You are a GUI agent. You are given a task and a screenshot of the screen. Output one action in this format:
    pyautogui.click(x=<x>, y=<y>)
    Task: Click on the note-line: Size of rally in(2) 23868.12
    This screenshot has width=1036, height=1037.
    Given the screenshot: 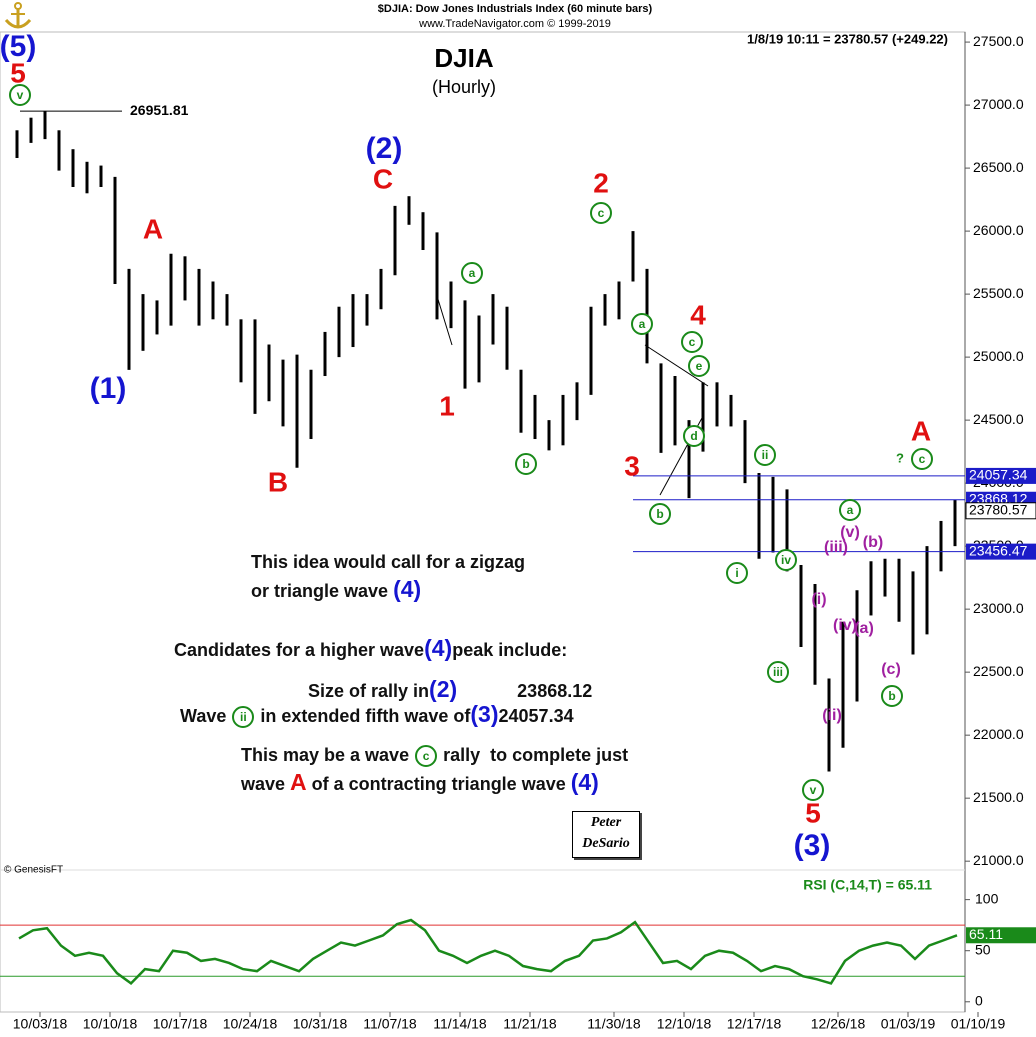 What is the action you would take?
    pyautogui.click(x=450, y=689)
    